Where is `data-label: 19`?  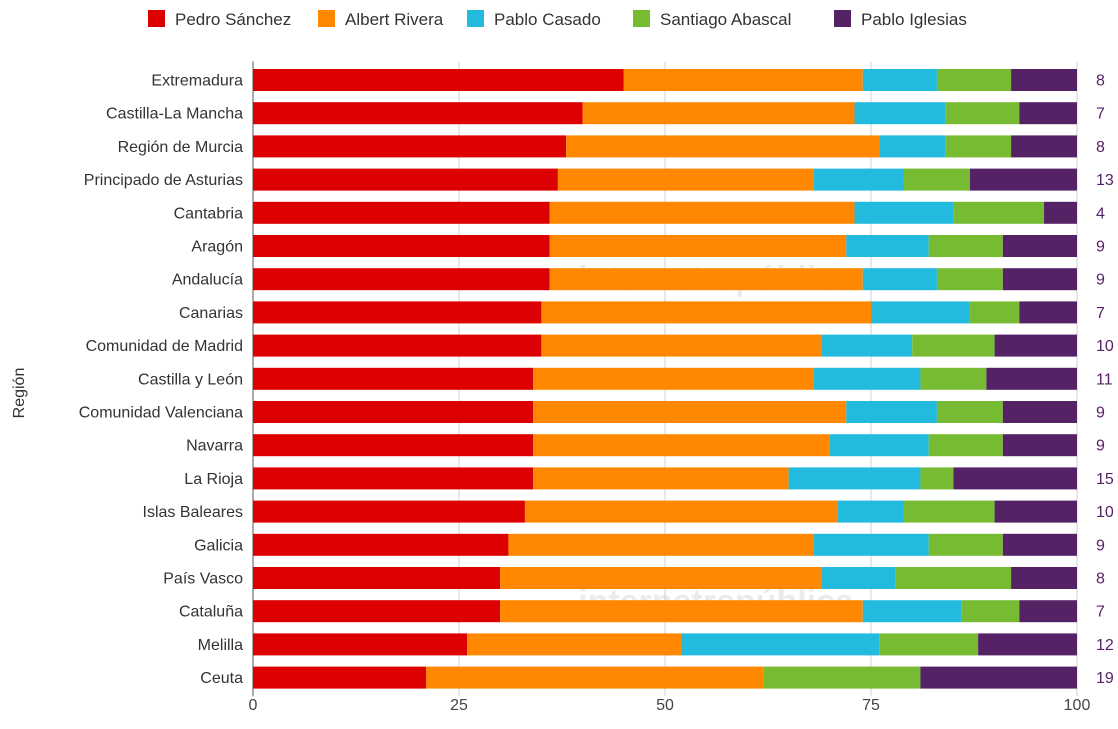
data-label: 19 is located at coordinates (1105, 678).